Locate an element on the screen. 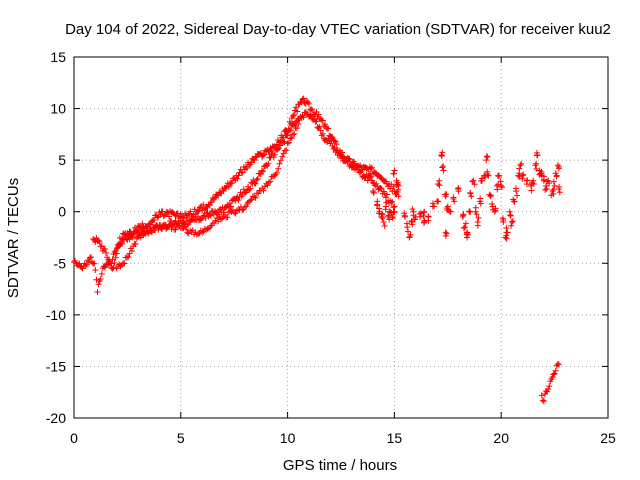 Image resolution: width=640 pixels, height=480 pixels. y-axis-label: SDTVAR / TECUs is located at coordinates (13, 238).